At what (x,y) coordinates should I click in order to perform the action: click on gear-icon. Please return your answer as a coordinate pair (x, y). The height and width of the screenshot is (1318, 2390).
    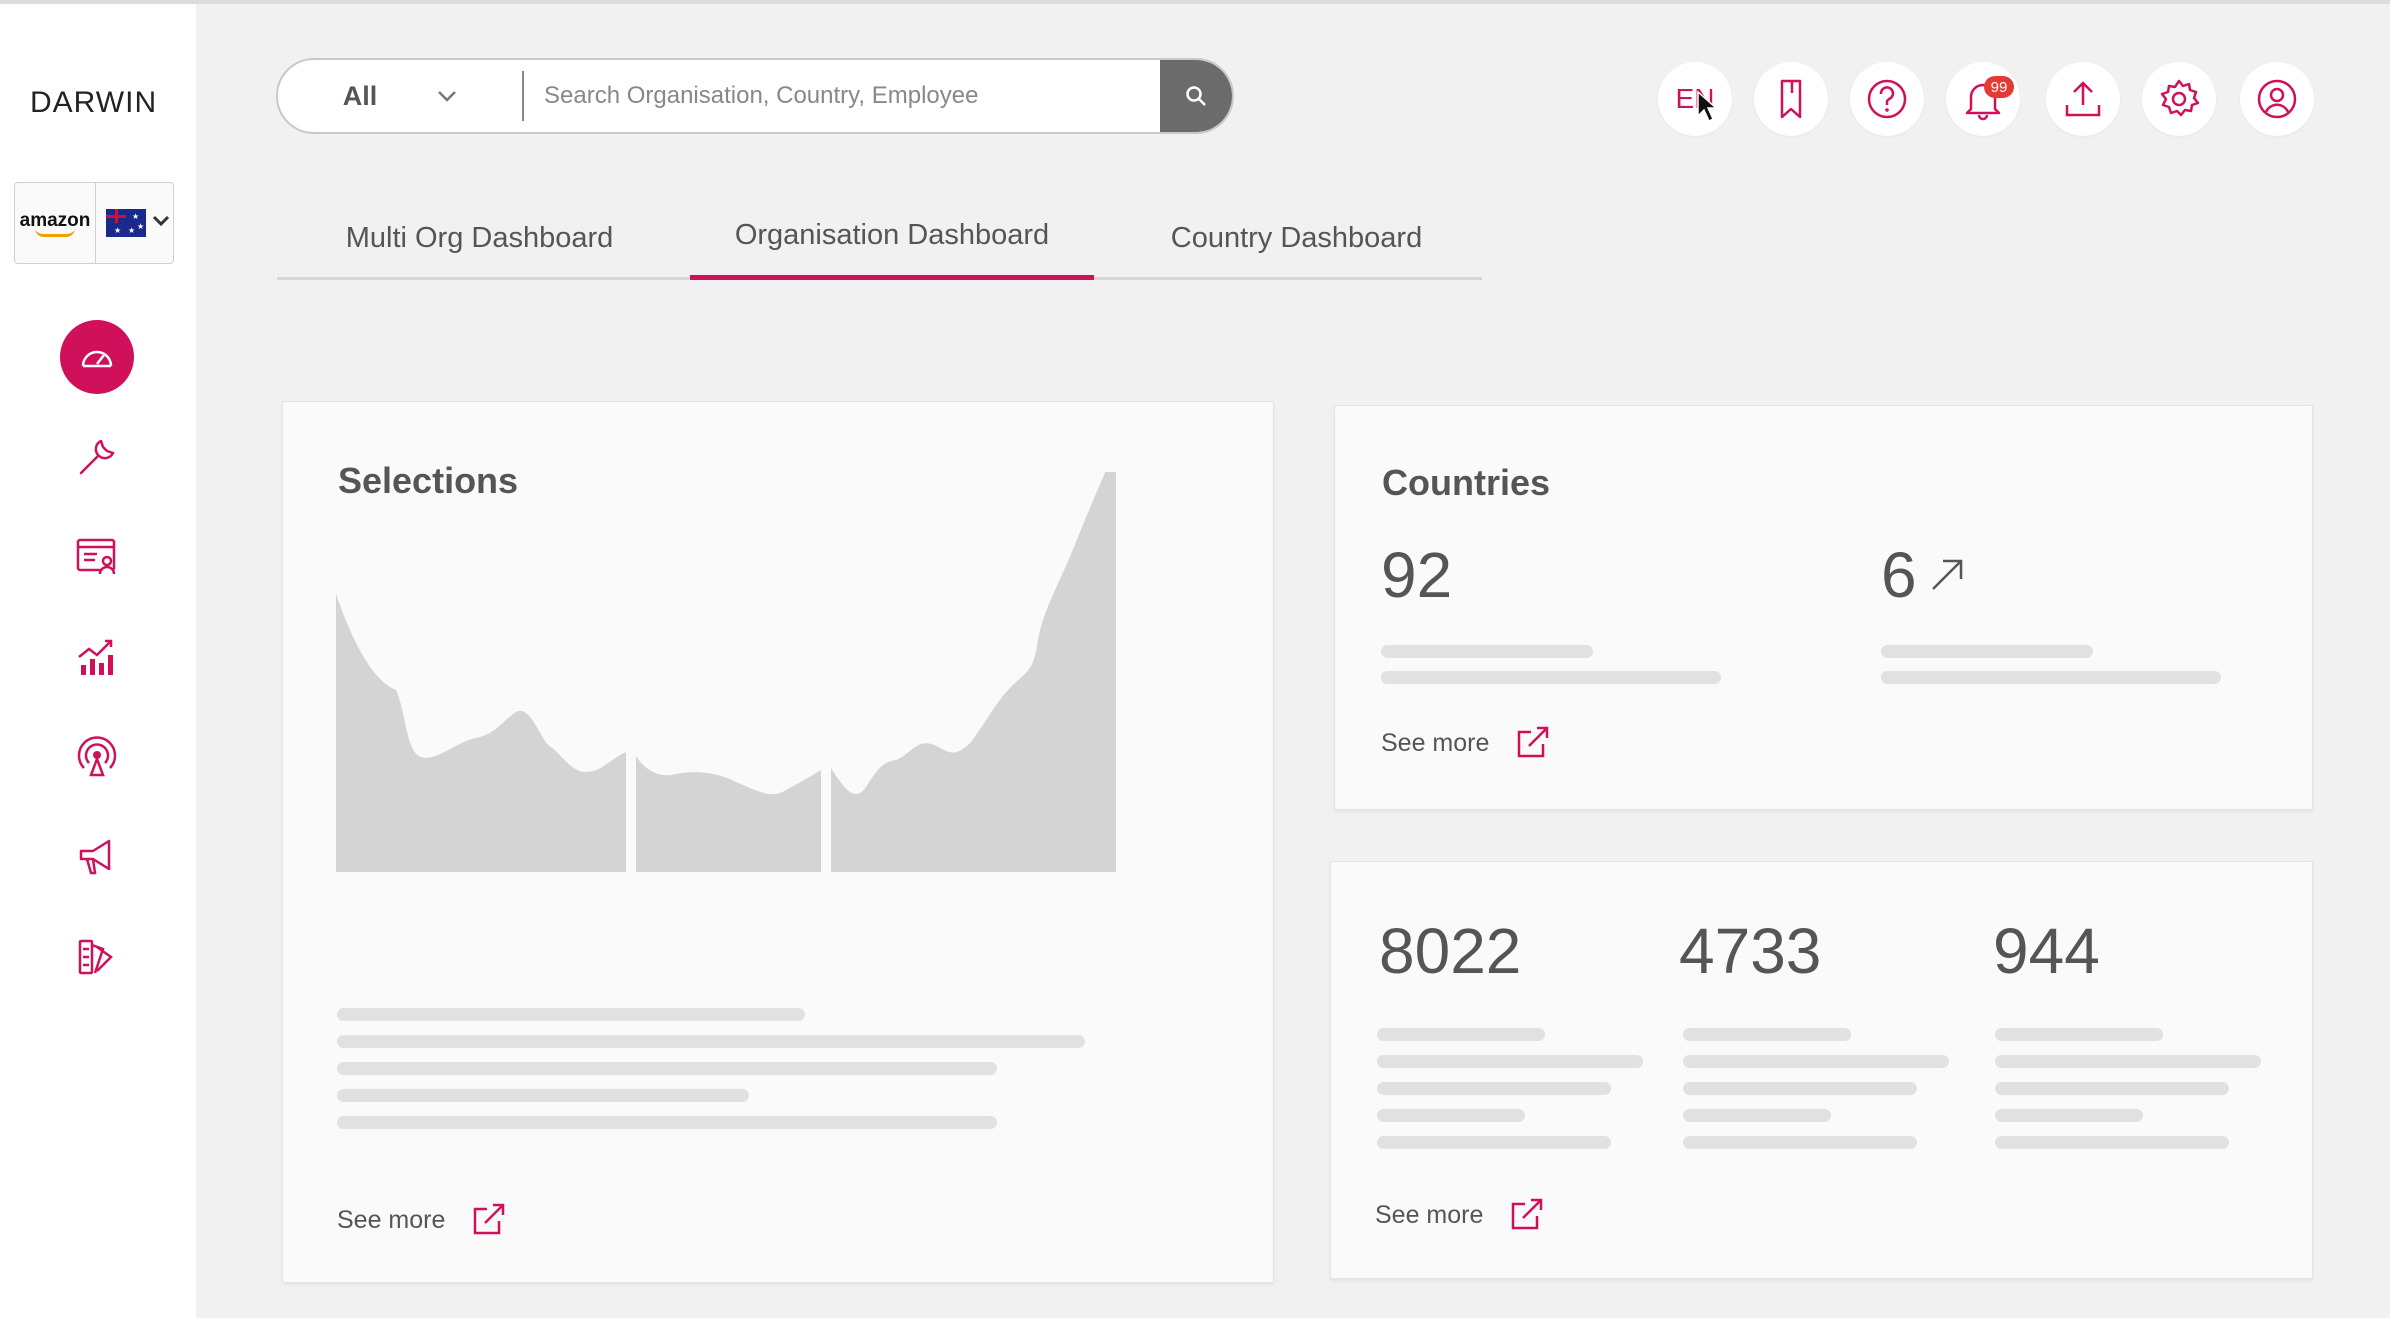
    Looking at the image, I should click on (2180, 98).